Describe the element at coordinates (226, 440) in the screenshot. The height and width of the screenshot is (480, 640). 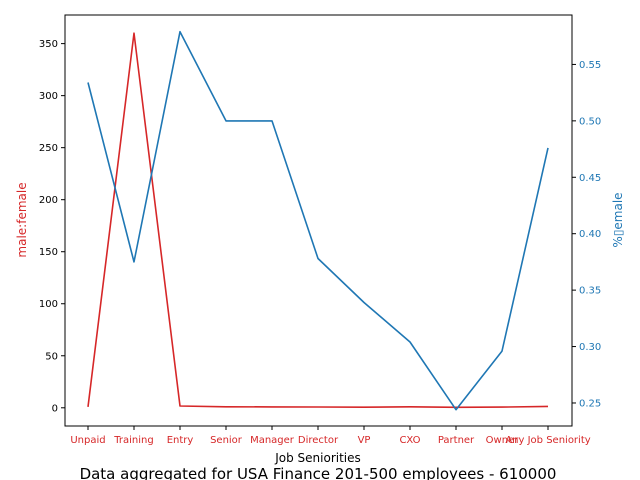
I see `x-tick-label: Senior` at that location.